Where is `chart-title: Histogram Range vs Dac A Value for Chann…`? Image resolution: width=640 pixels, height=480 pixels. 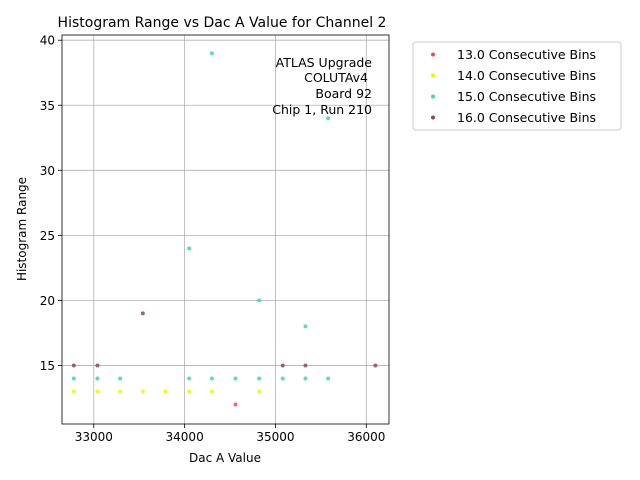 chart-title: Histogram Range vs Dac A Value for Chann… is located at coordinates (222, 23).